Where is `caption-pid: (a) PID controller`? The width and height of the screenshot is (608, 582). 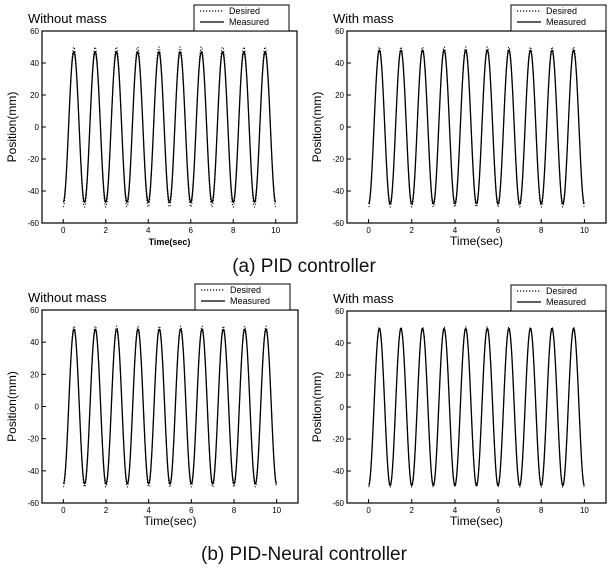
caption-pid: (a) PID controller is located at coordinates (304, 266).